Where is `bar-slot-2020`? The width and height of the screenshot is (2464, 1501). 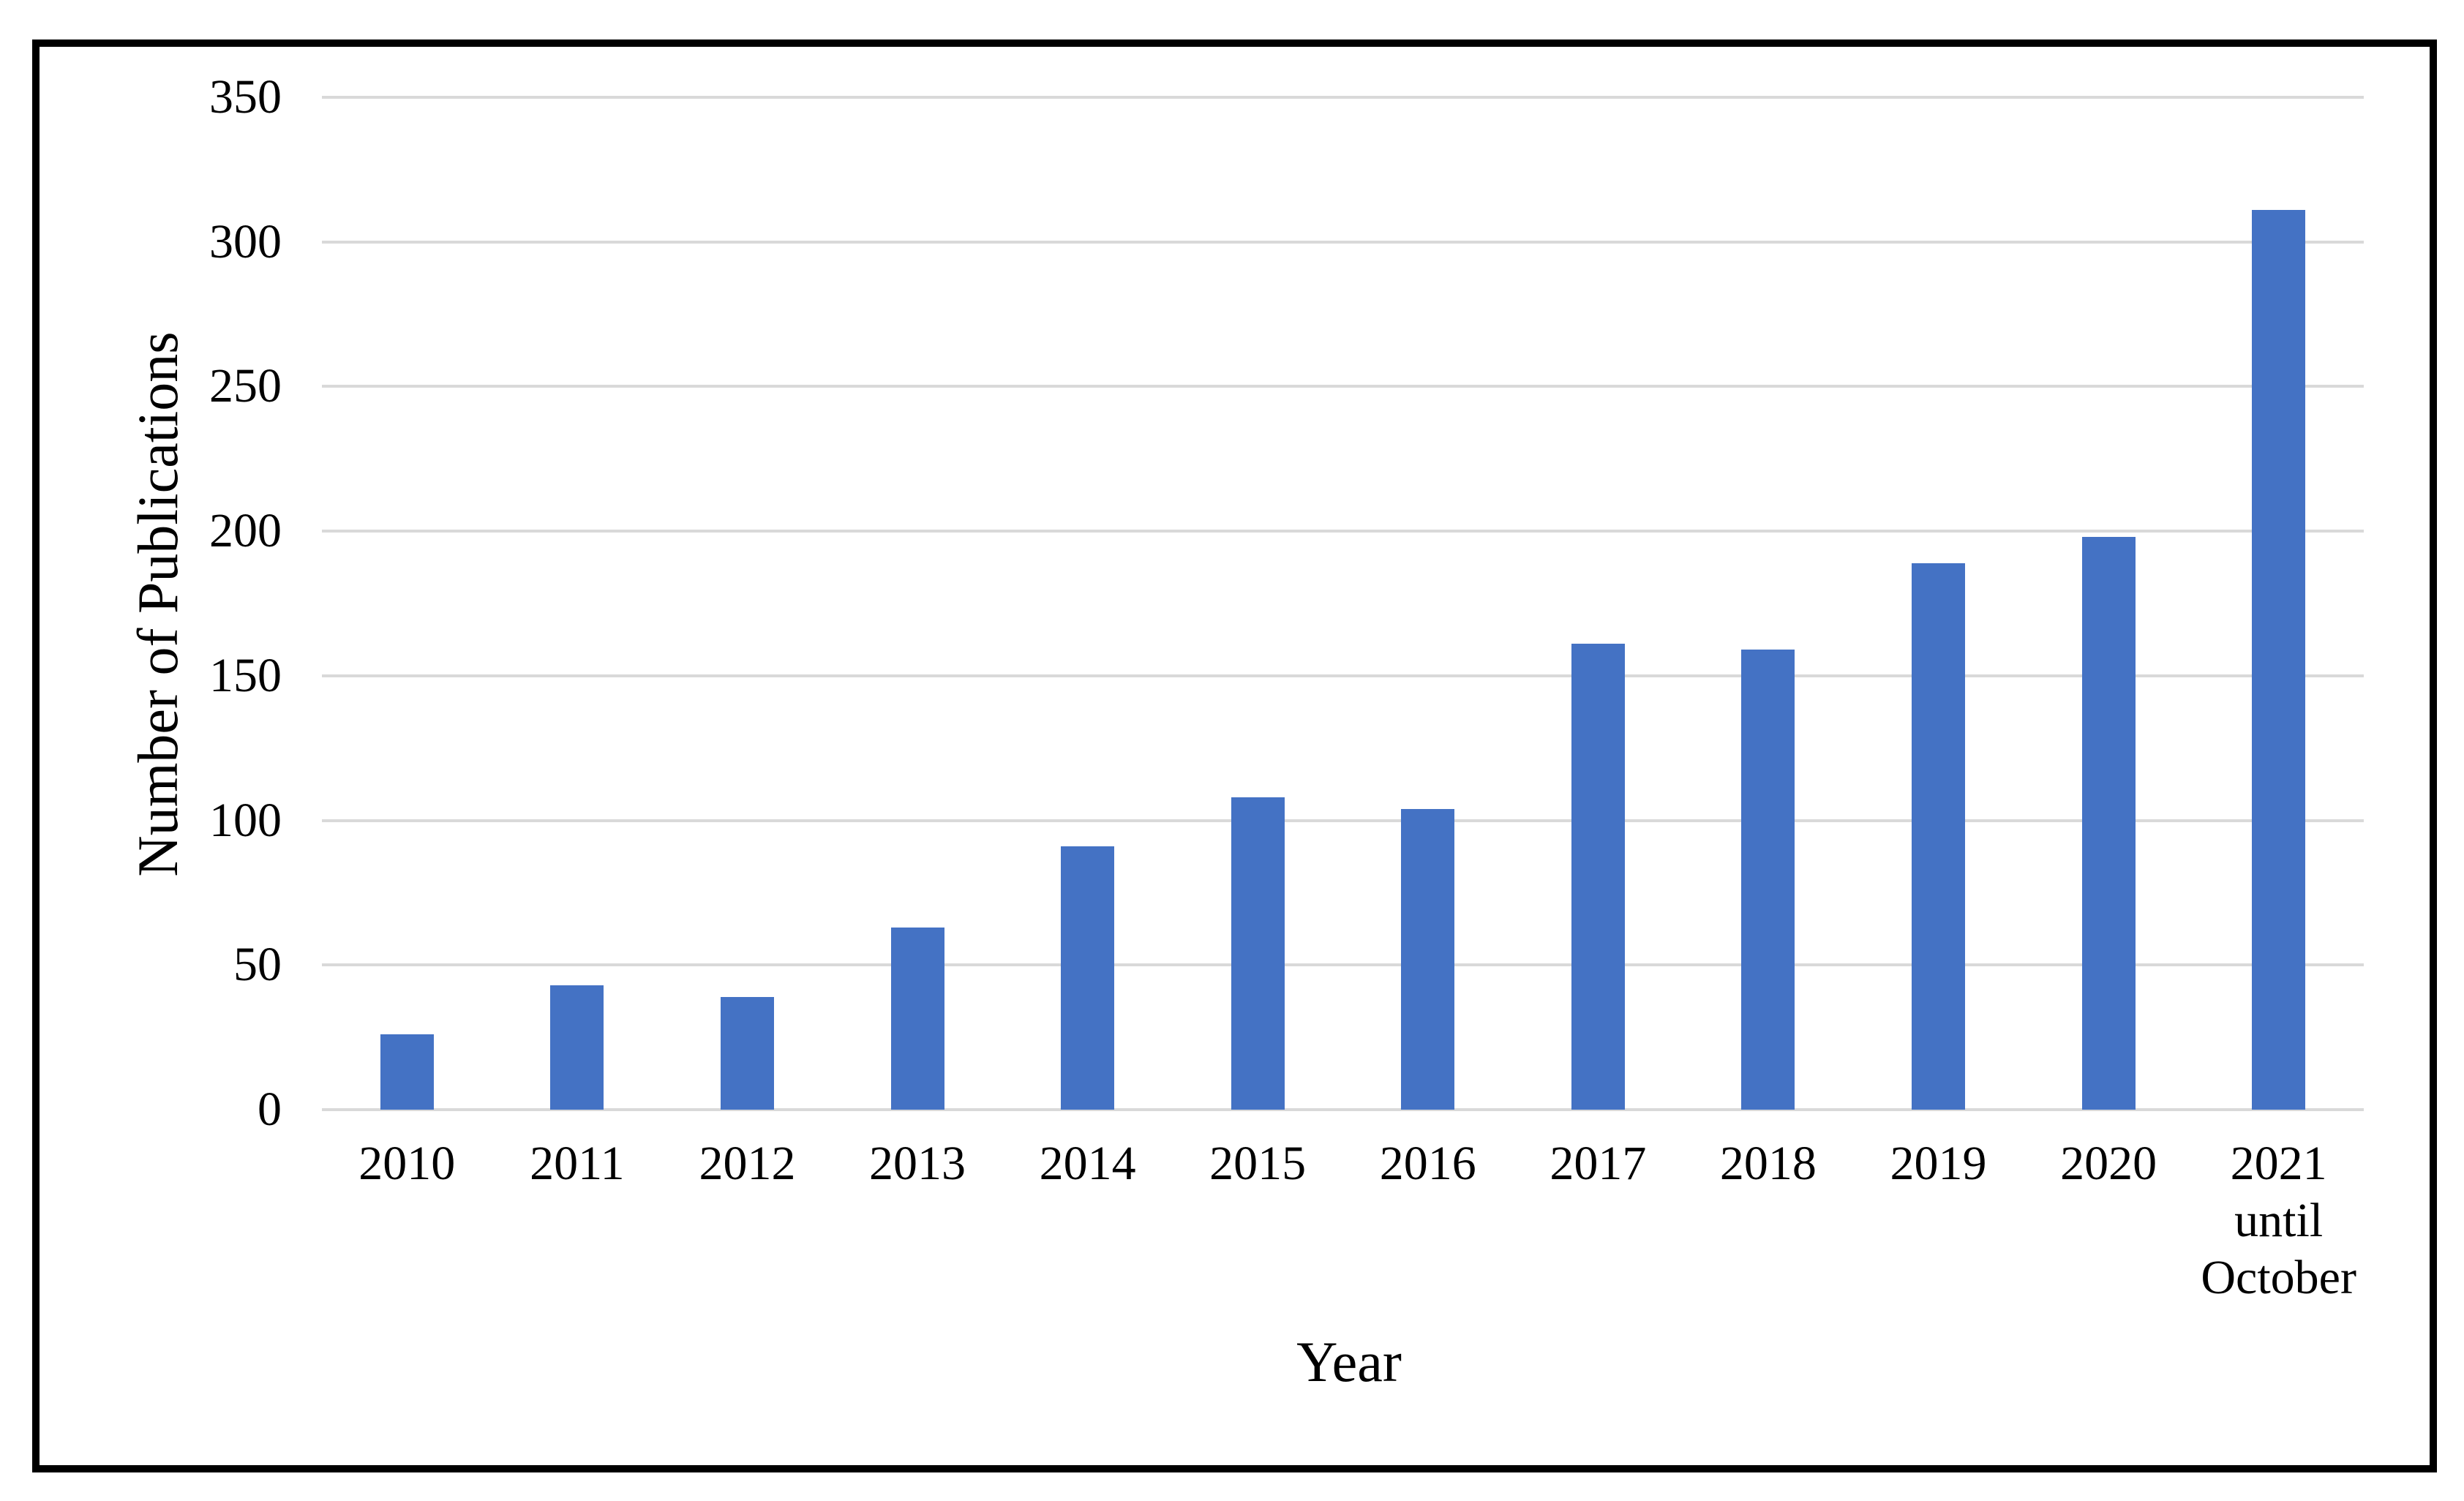 bar-slot-2020 is located at coordinates (2109, 603).